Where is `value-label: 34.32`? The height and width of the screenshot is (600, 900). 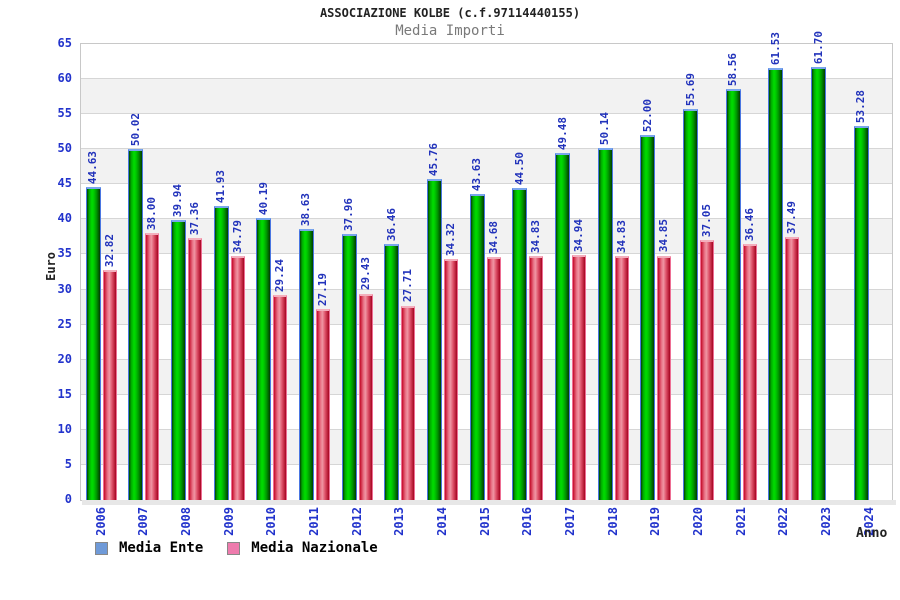
value-label: 34.32 is located at coordinates (450, 240).